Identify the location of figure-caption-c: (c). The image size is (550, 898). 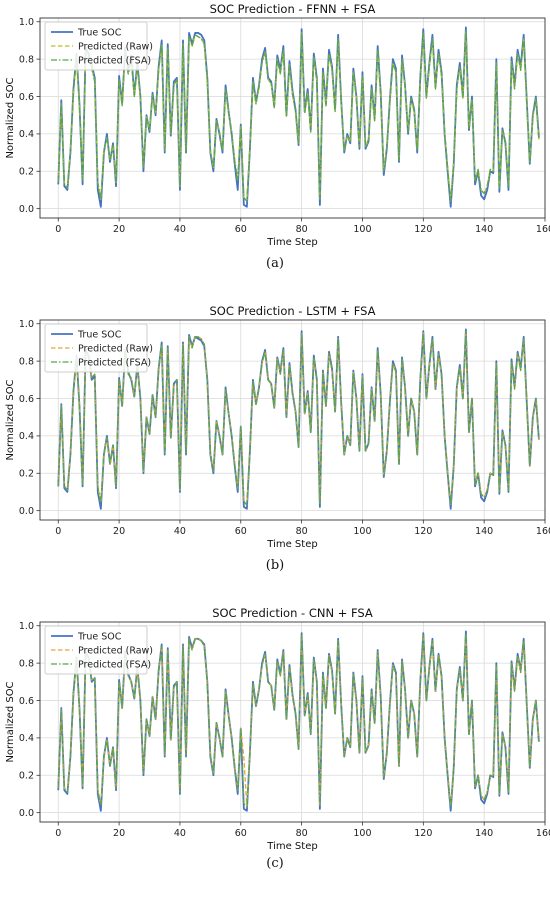
(275, 863).